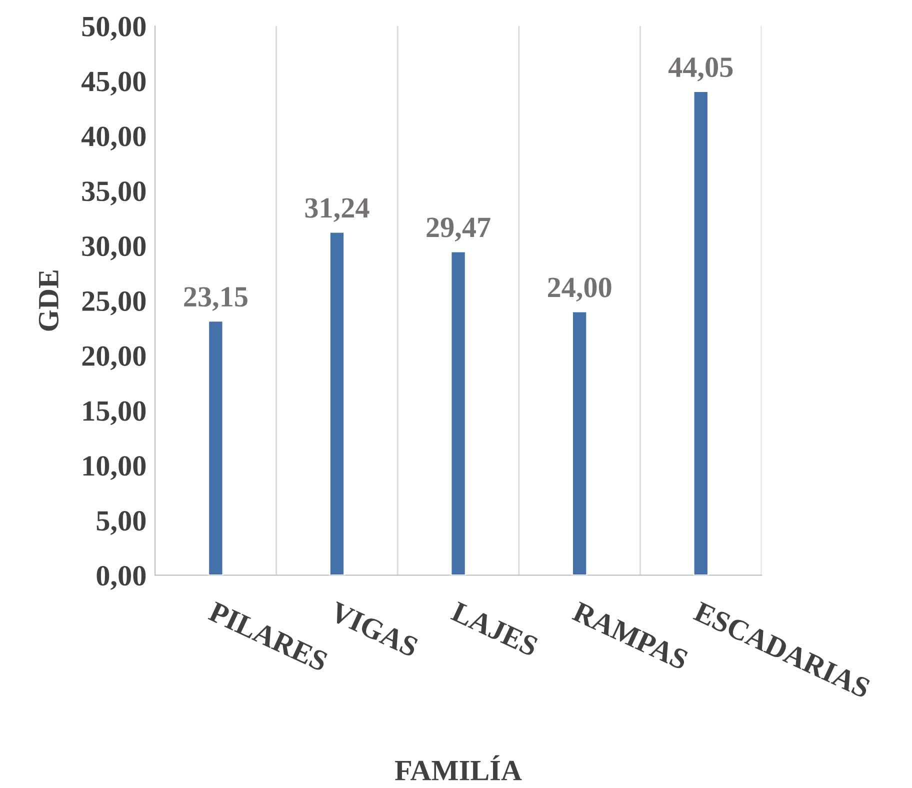 This screenshot has height=788, width=912. Describe the element at coordinates (580, 290) in the screenshot. I see `data-label: 24,00` at that location.